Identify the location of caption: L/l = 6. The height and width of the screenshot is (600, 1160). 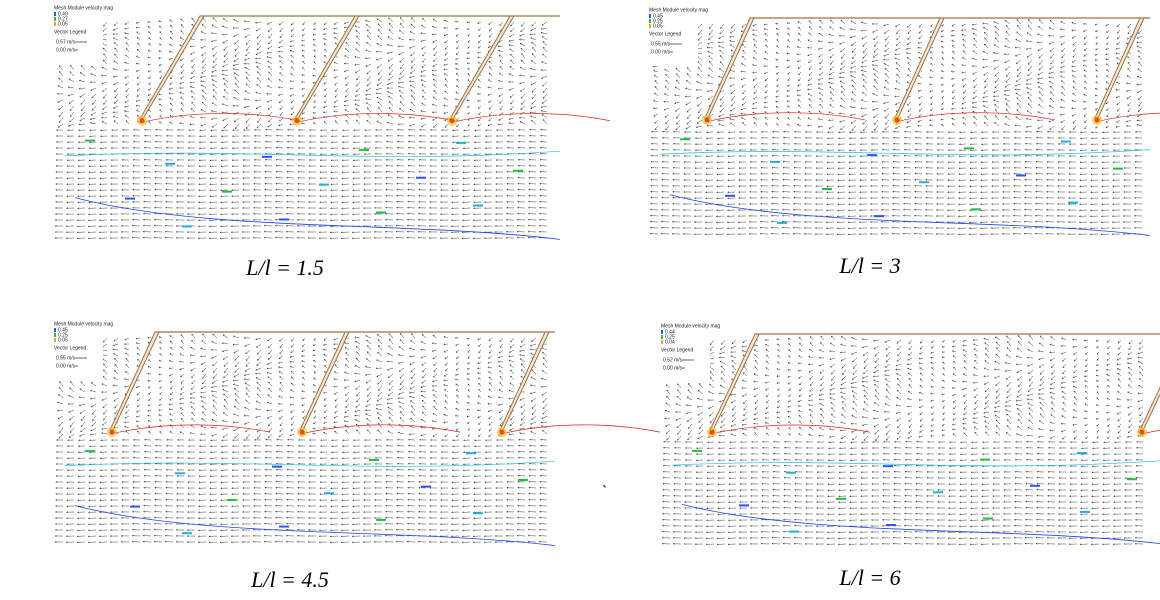
(869, 577).